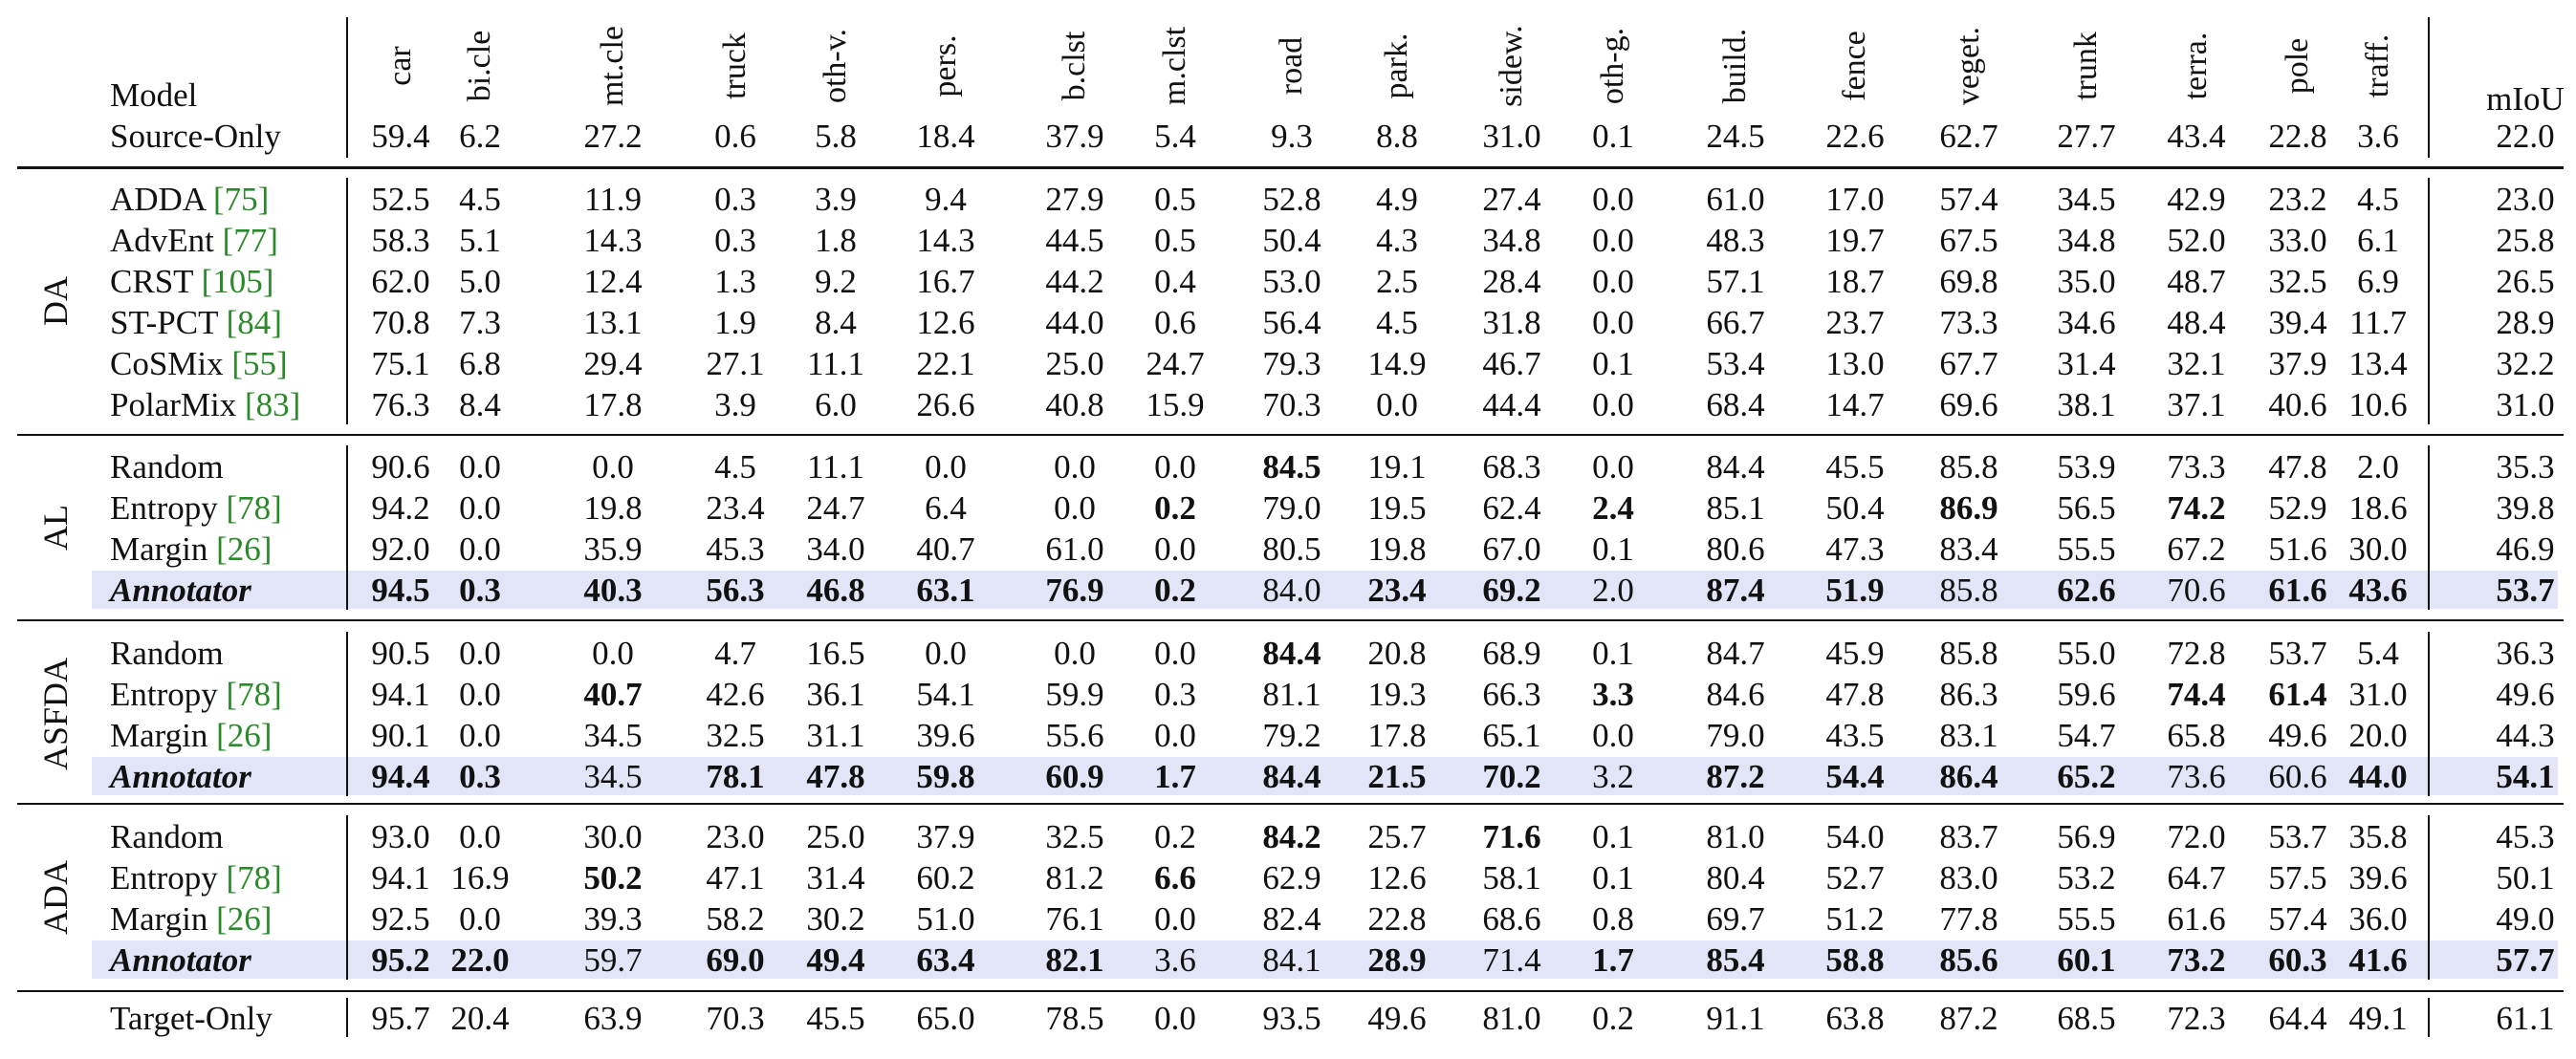 This screenshot has height=1059, width=2576. I want to click on group-al-row-3-cell-9: 23.4, so click(1397, 590).